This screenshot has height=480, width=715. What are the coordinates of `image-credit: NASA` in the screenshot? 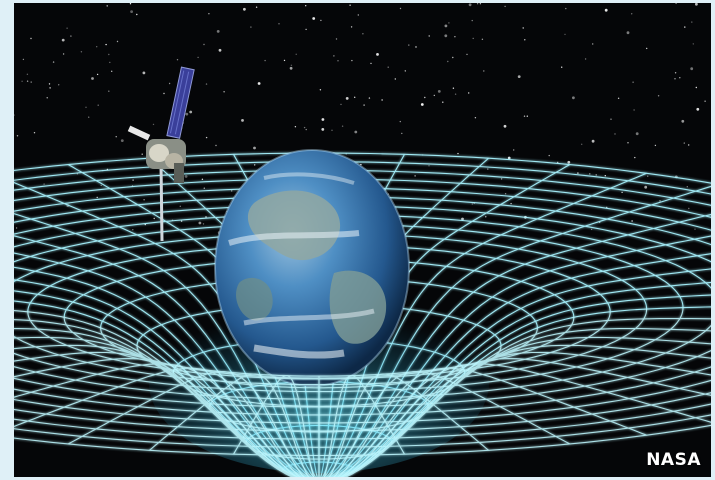 It's located at (673, 460).